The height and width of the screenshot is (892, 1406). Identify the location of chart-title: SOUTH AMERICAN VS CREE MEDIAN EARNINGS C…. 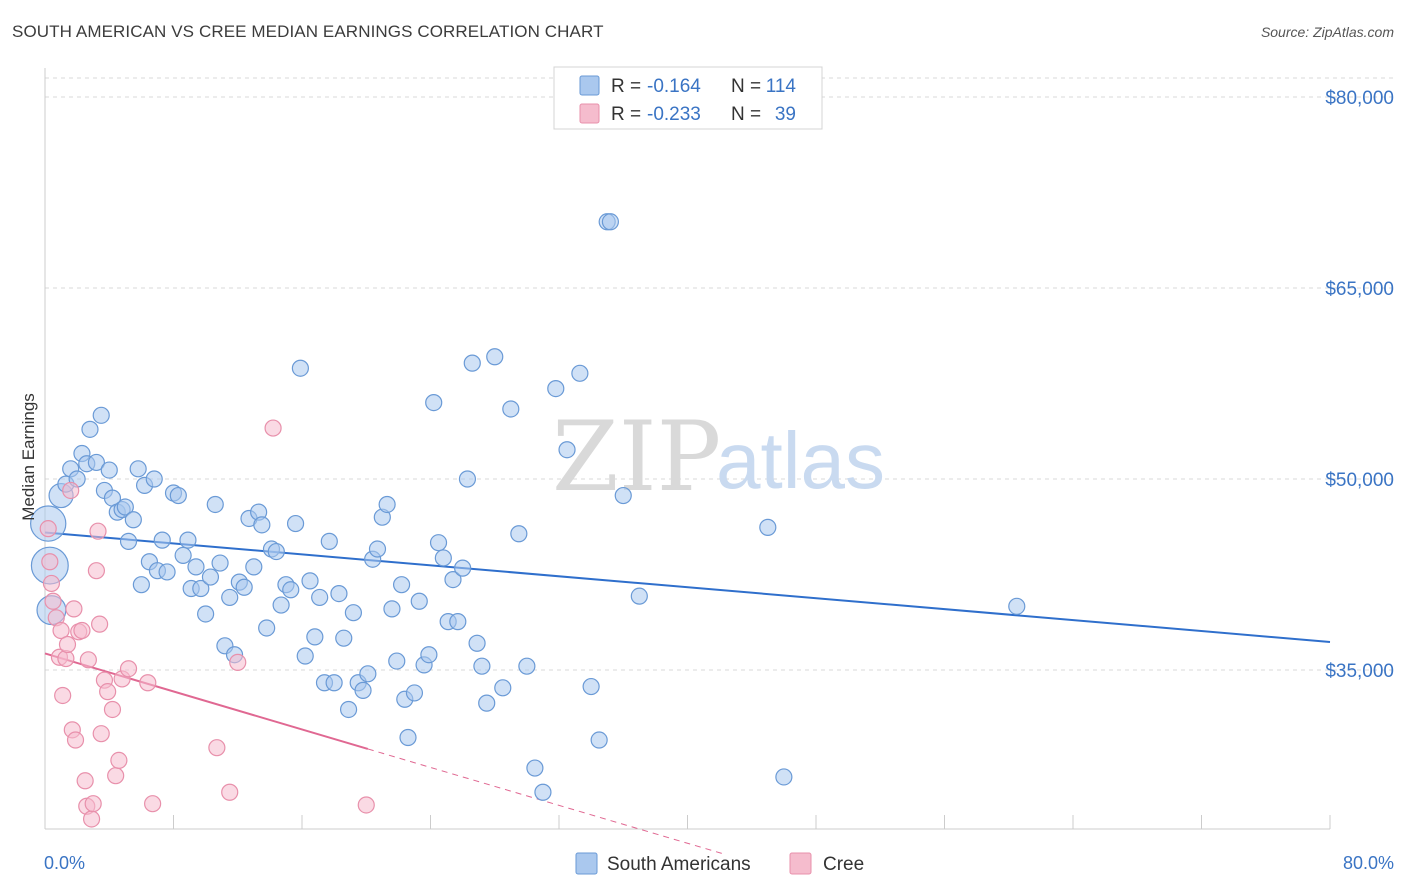
(308, 31).